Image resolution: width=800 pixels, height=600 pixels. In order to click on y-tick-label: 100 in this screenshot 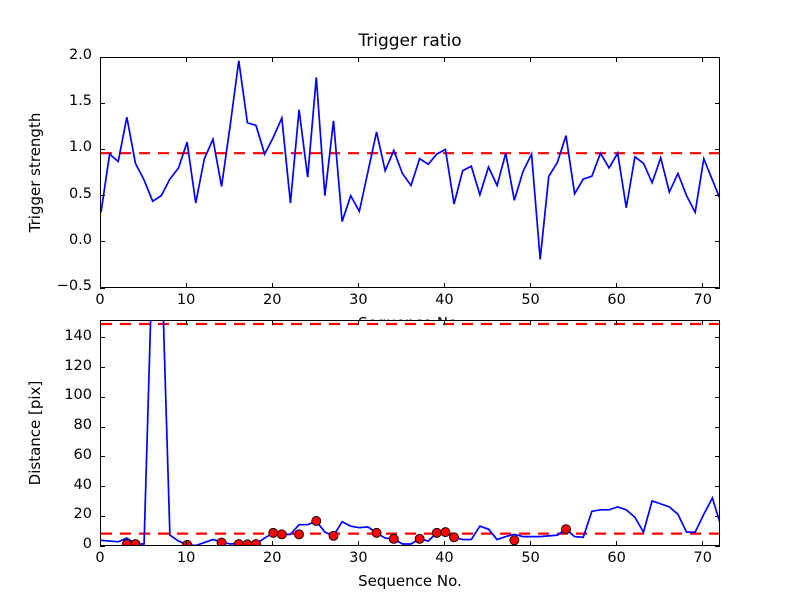, I will do `click(78, 395)`.